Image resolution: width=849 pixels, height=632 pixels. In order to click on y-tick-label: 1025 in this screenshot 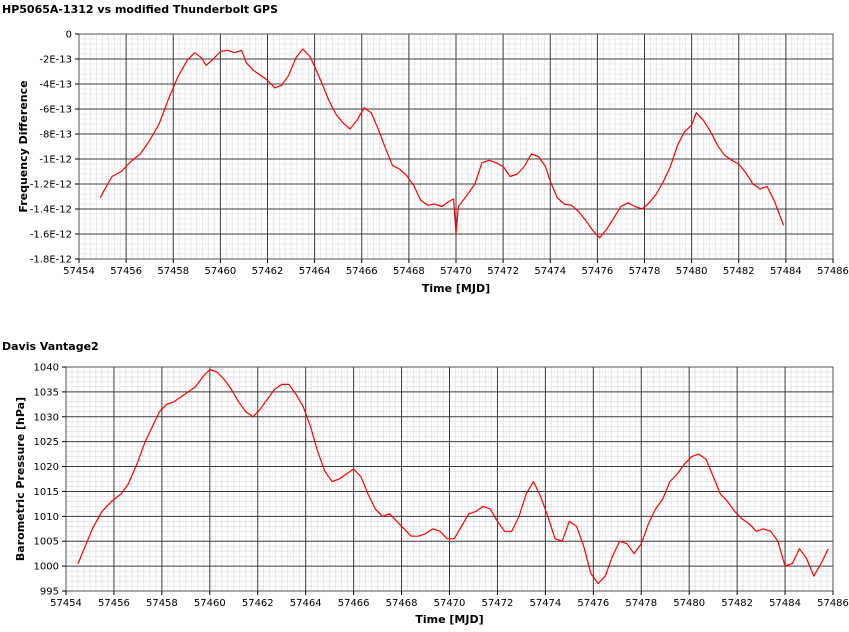, I will do `click(46, 442)`.